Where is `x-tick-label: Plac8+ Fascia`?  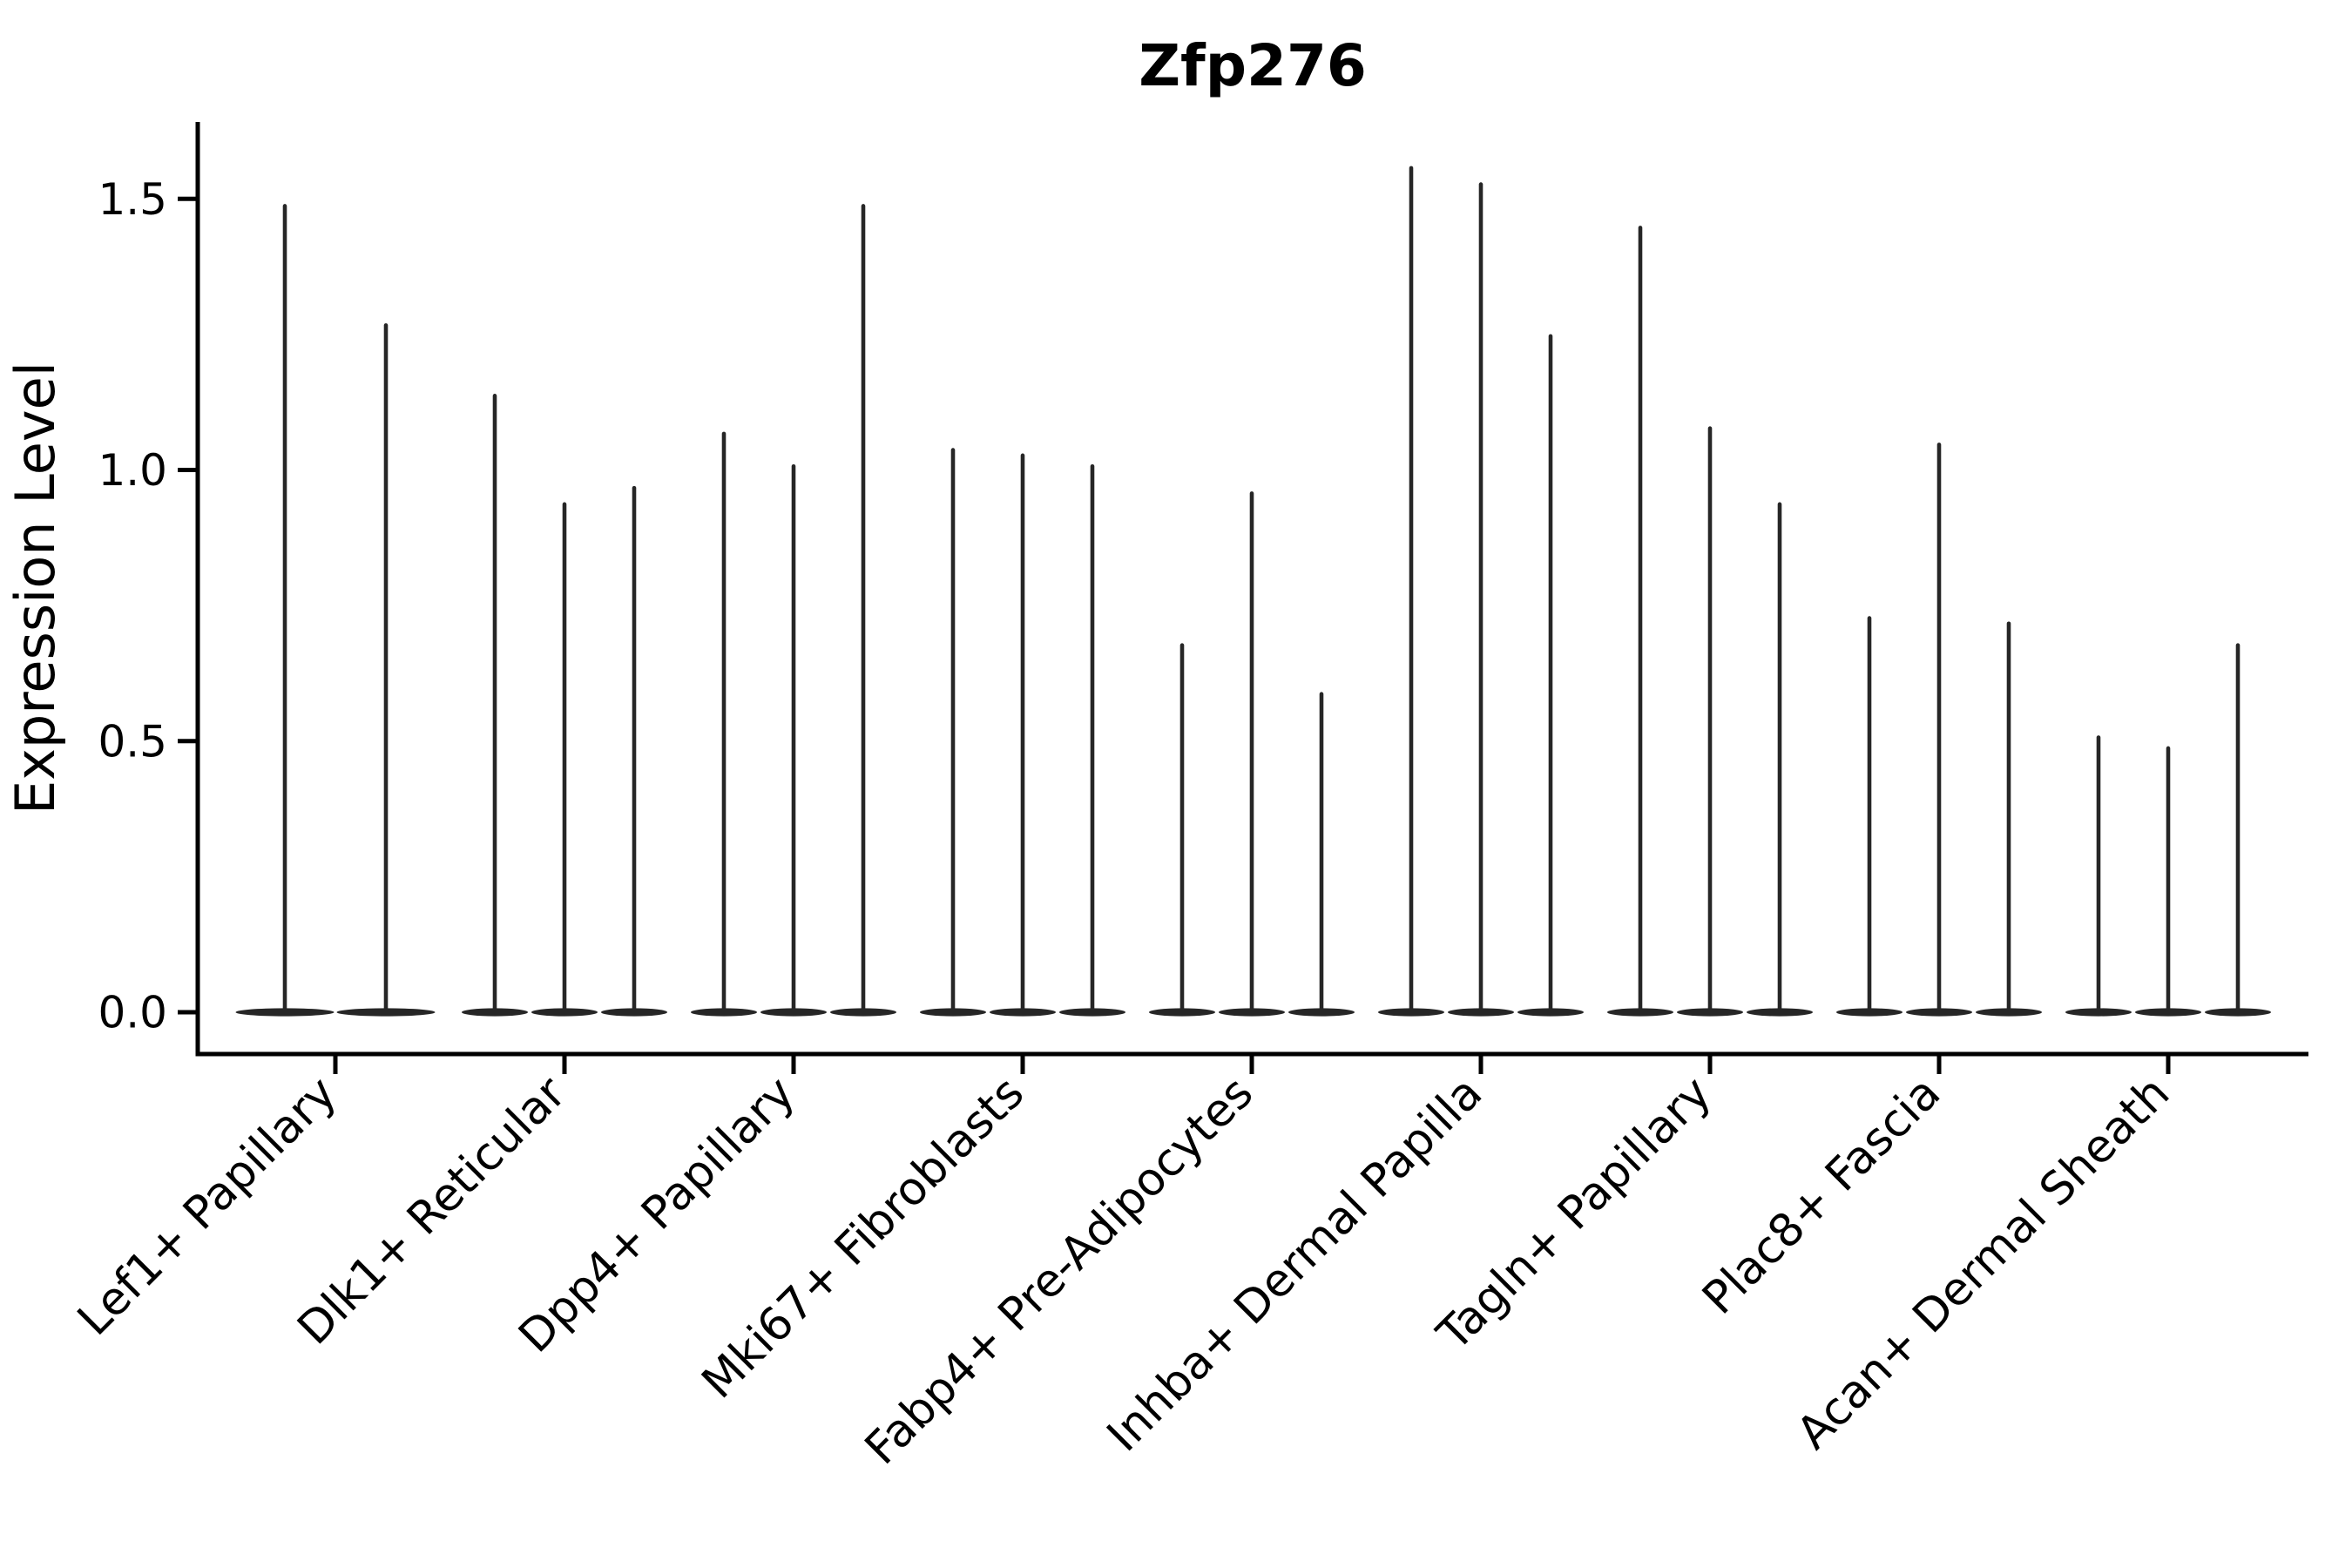 x-tick-label: Plac8+ Fascia is located at coordinates (1821, 1196).